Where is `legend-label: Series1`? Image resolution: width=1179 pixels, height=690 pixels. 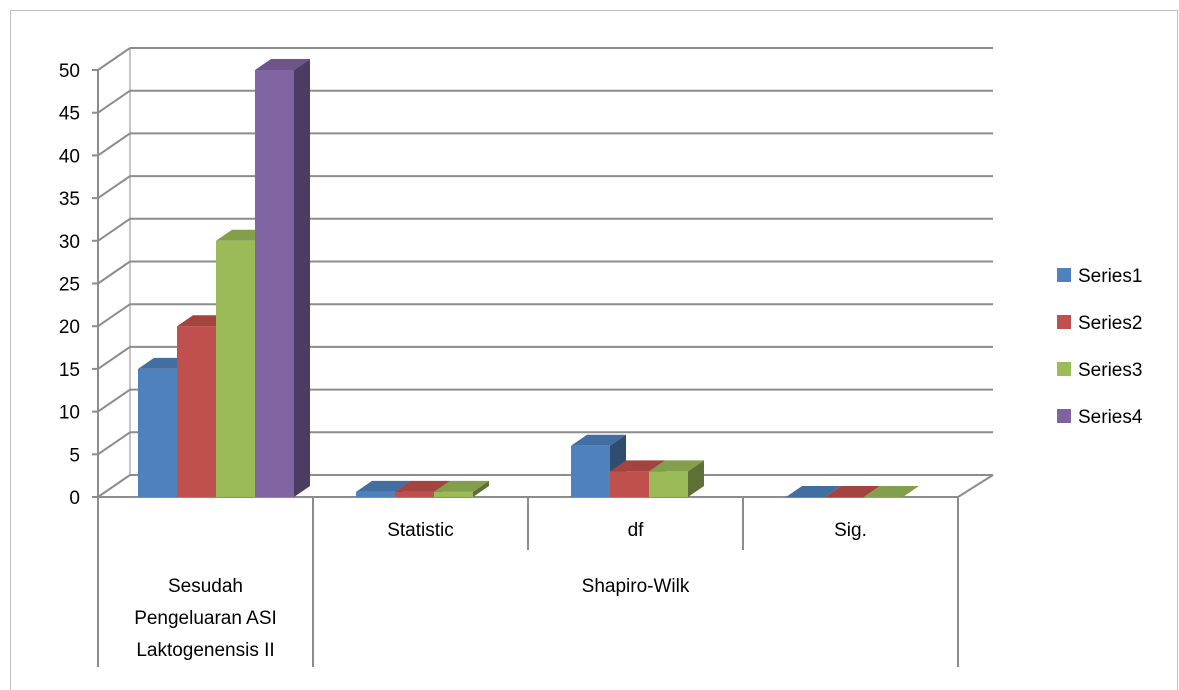 legend-label: Series1 is located at coordinates (1110, 276).